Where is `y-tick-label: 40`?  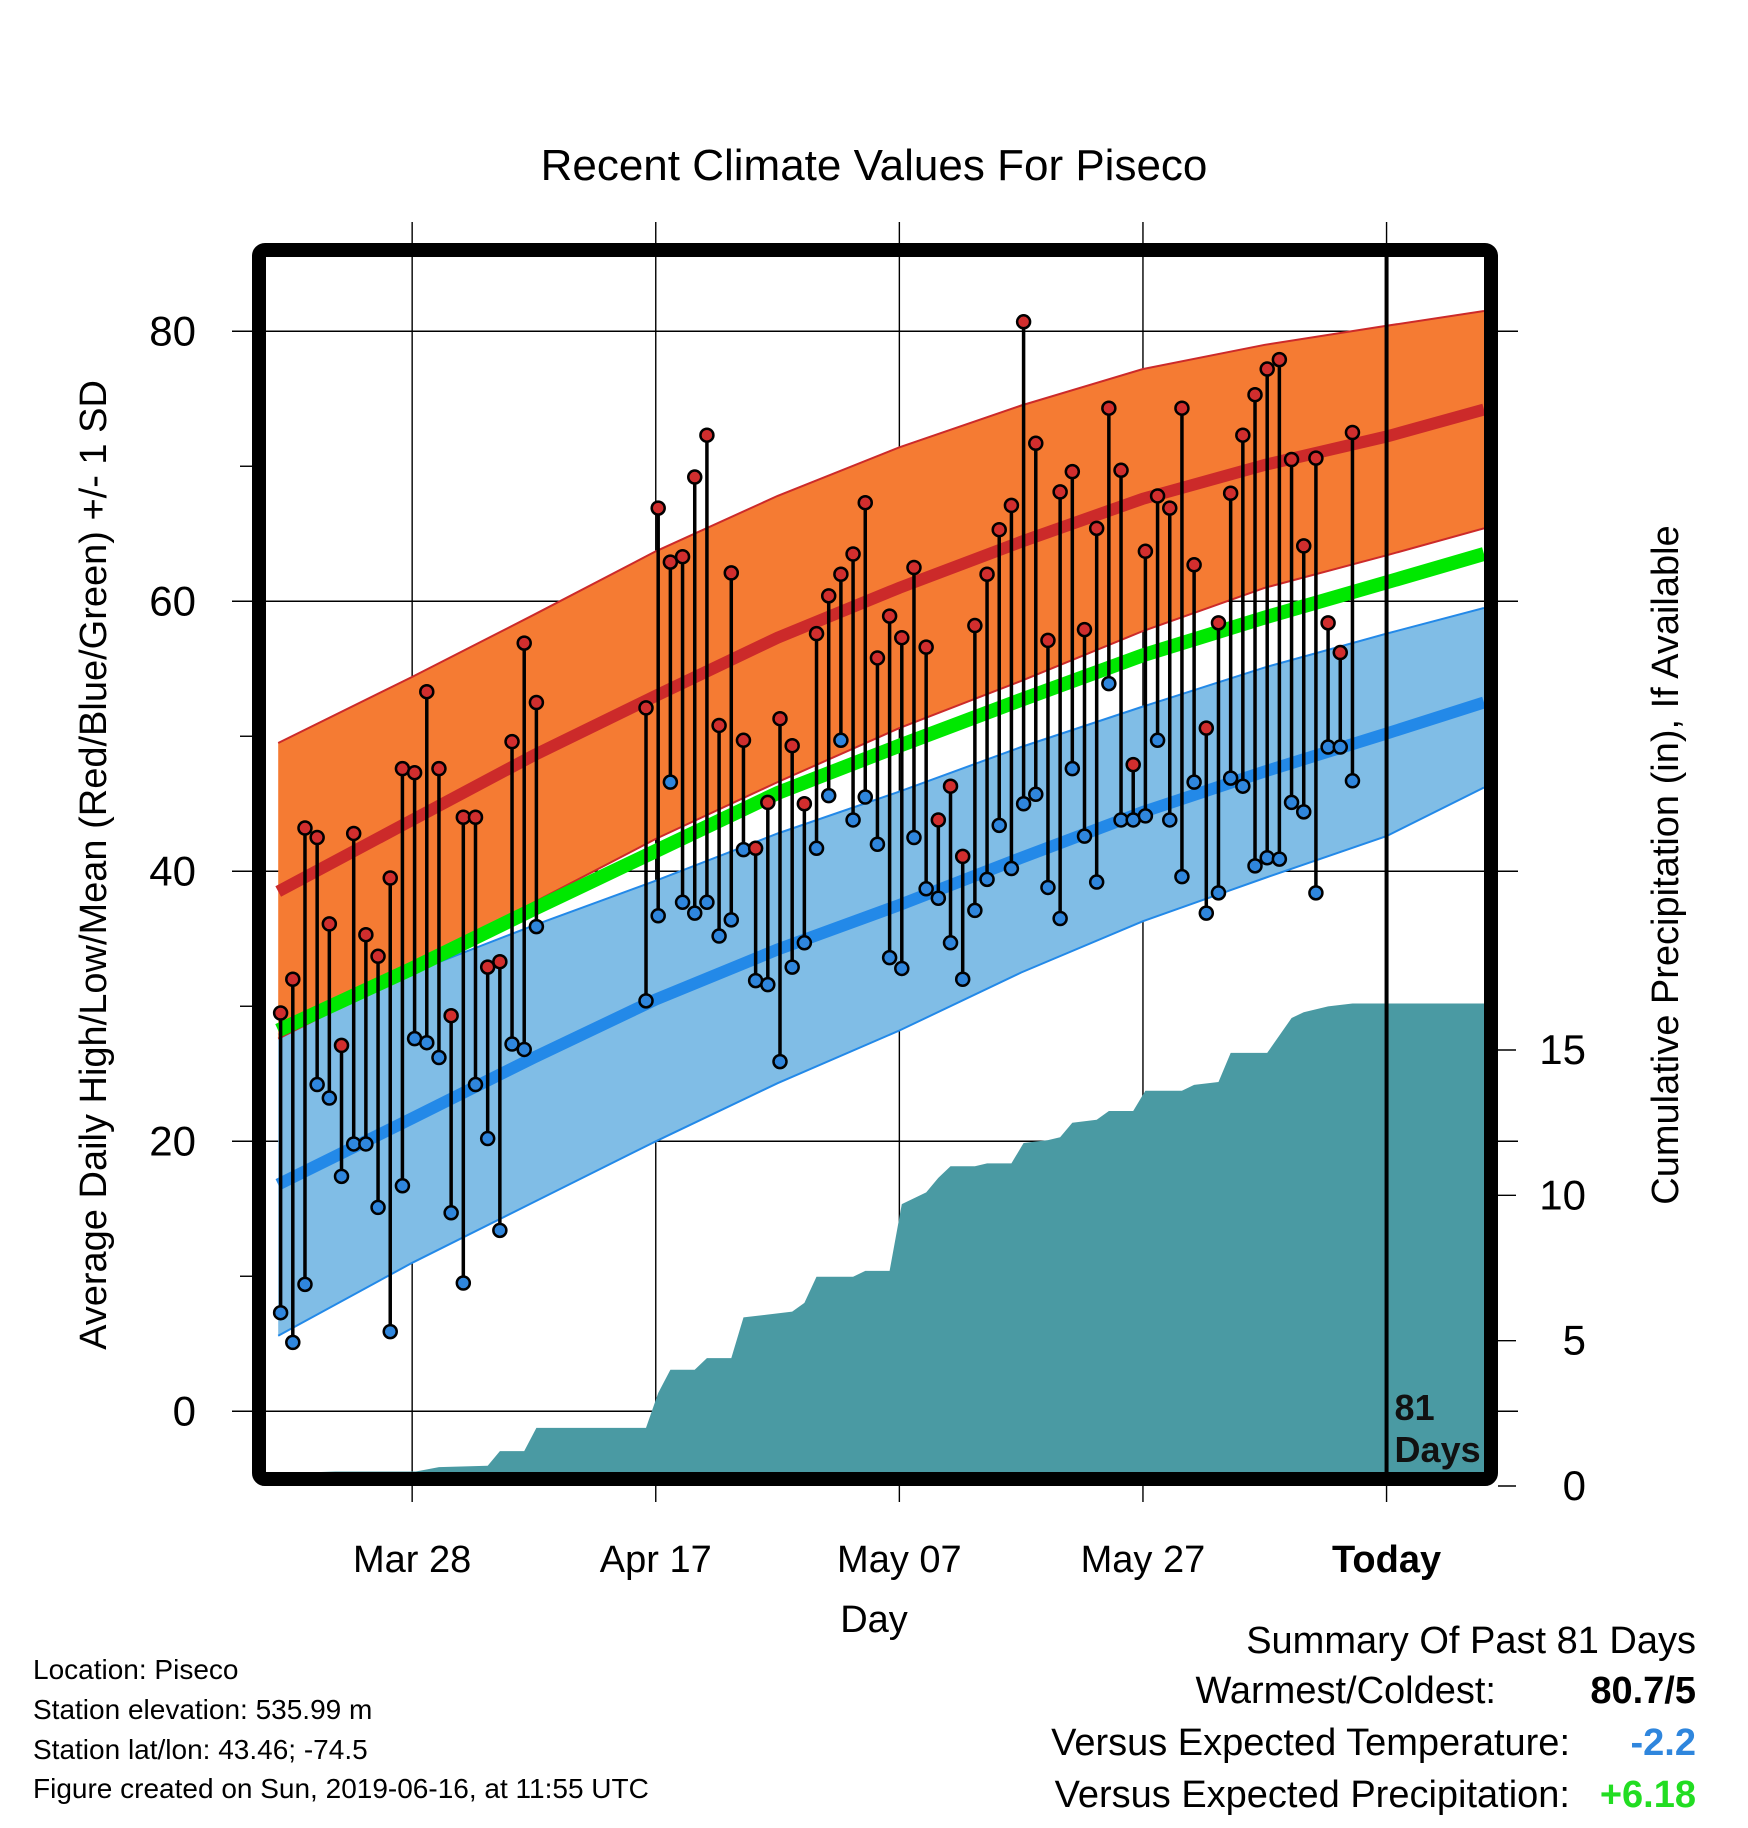
y-tick-label: 40 is located at coordinates (172, 870).